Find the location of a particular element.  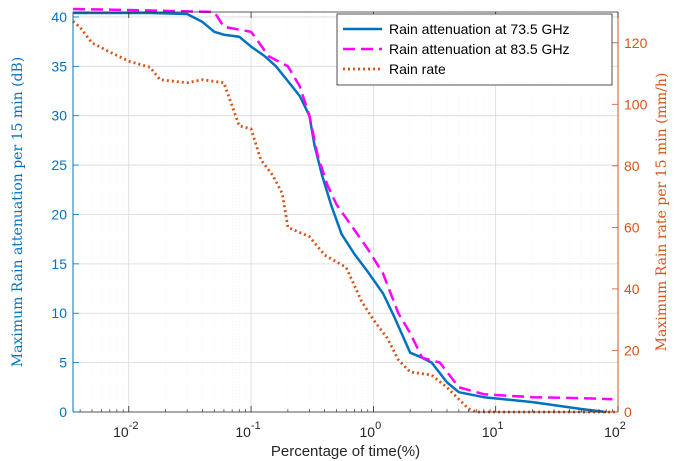

legend-label-2: Rain attenuation at 83.5 GHz is located at coordinates (479, 49).